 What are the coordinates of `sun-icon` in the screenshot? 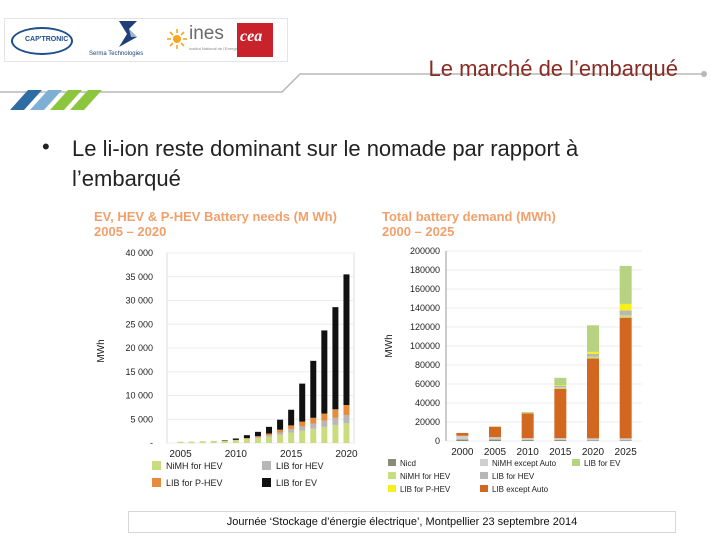 It's located at (177, 39).